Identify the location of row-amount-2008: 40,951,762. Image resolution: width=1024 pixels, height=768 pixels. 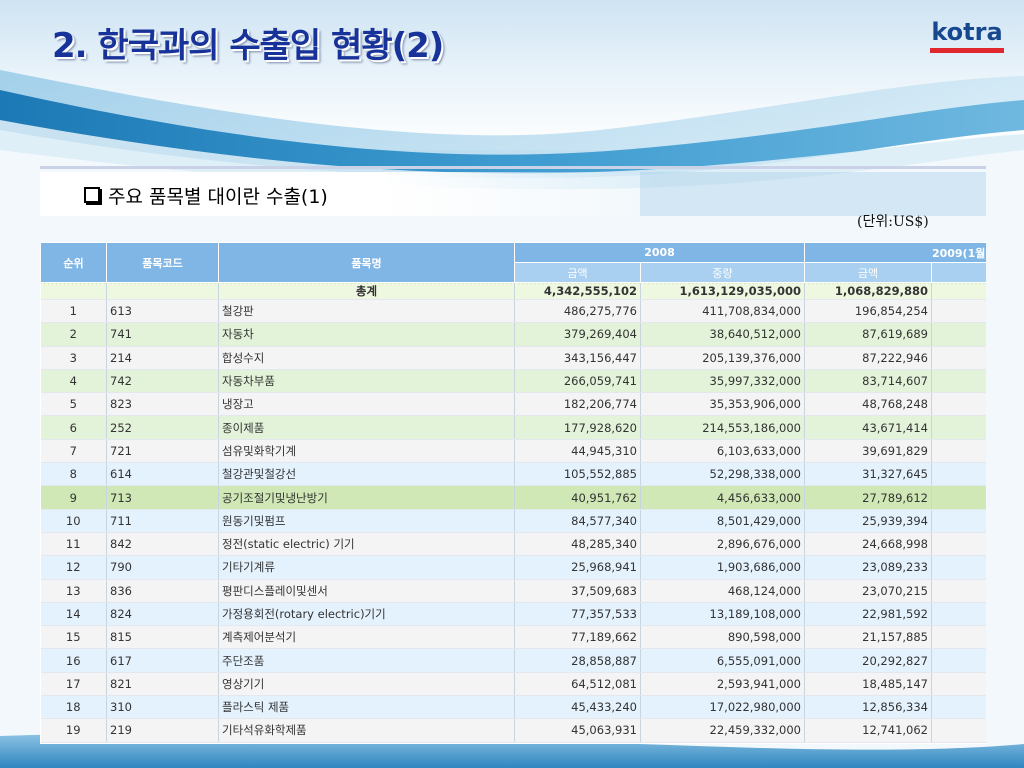
(577, 497).